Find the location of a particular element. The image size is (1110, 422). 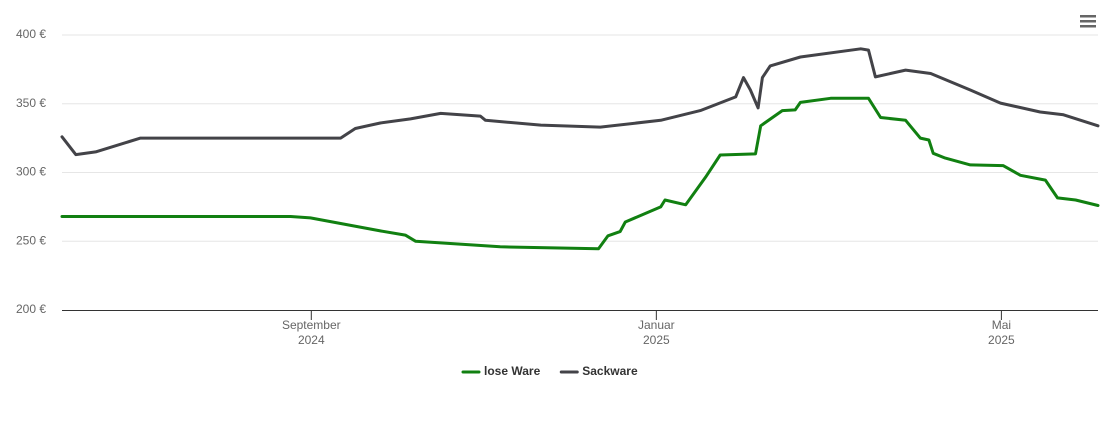

menu-button is located at coordinates (1088, 21).